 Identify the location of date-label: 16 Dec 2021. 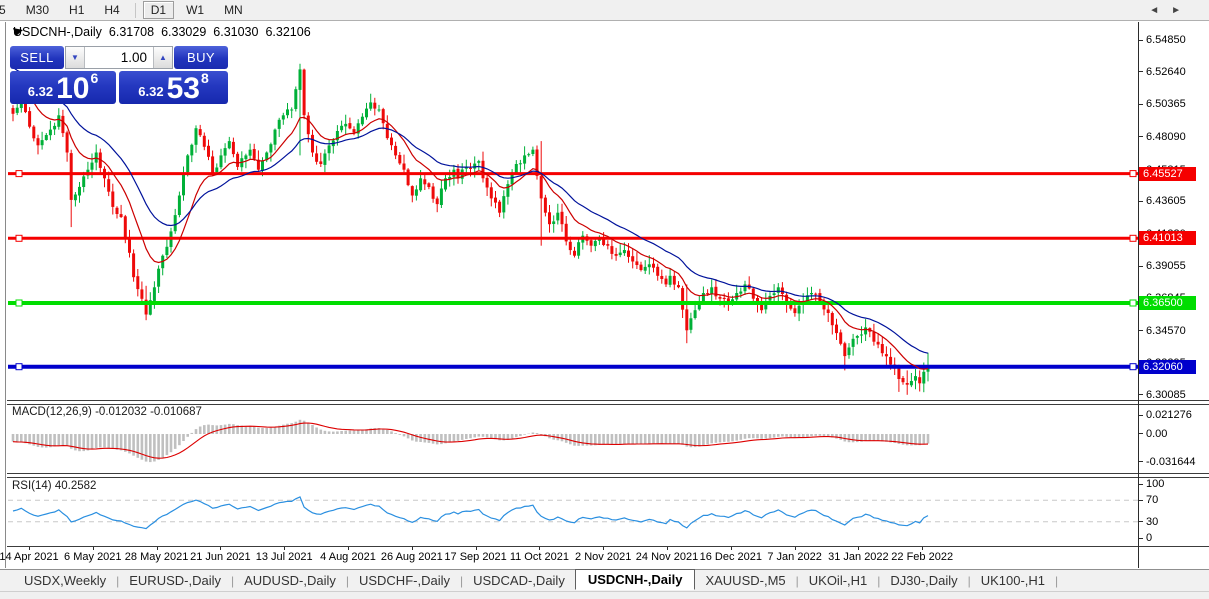
(730, 557).